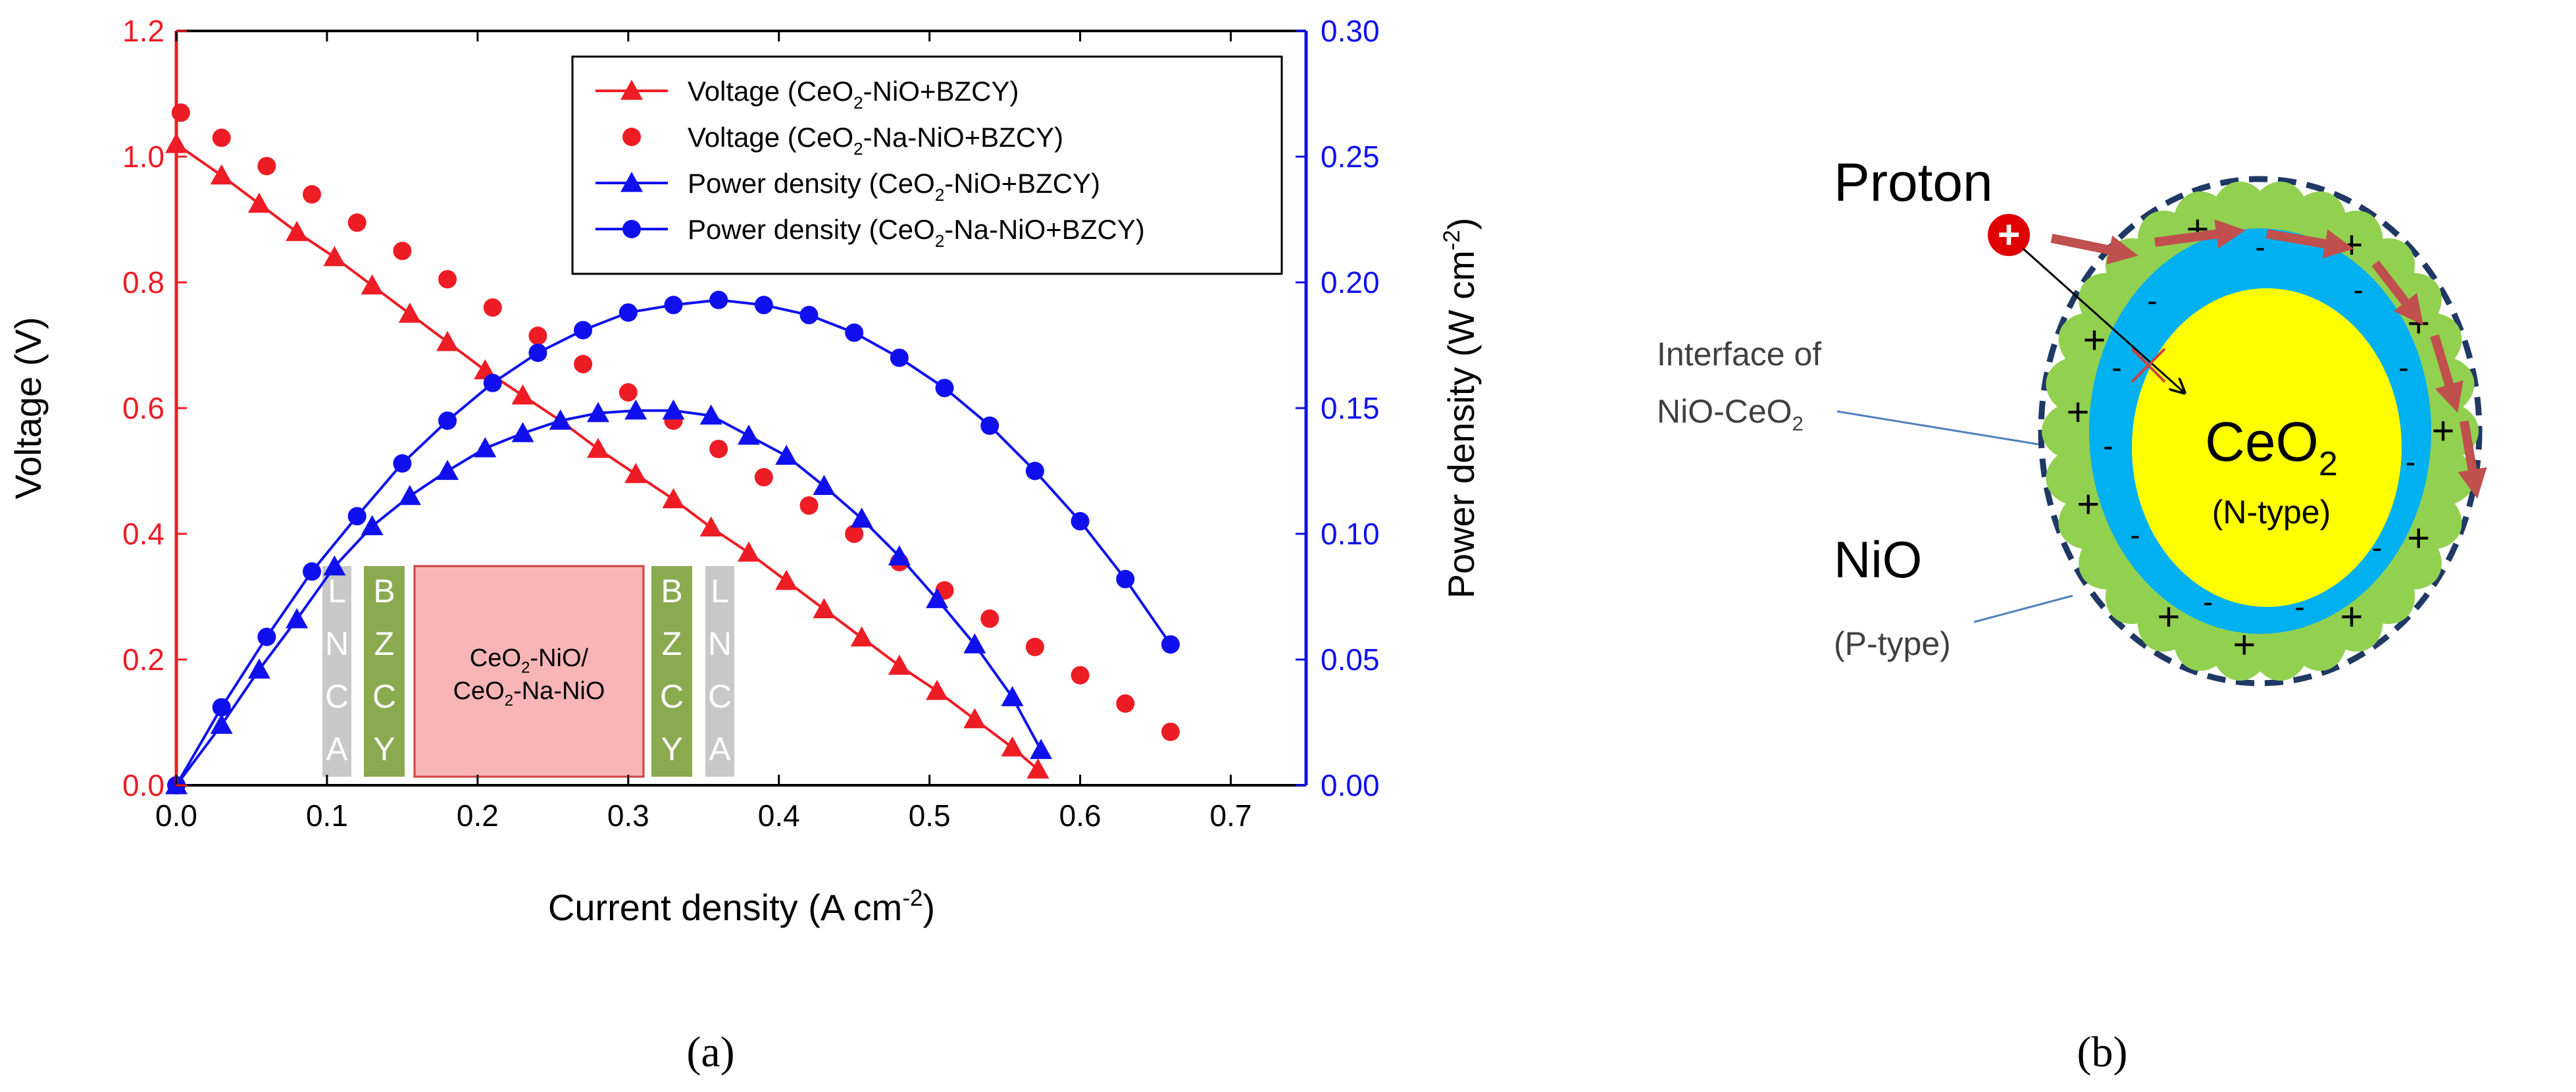 The image size is (2576, 1092). What do you see at coordinates (143, 282) in the screenshot?
I see `y-left-tick-label: 0.8` at bounding box center [143, 282].